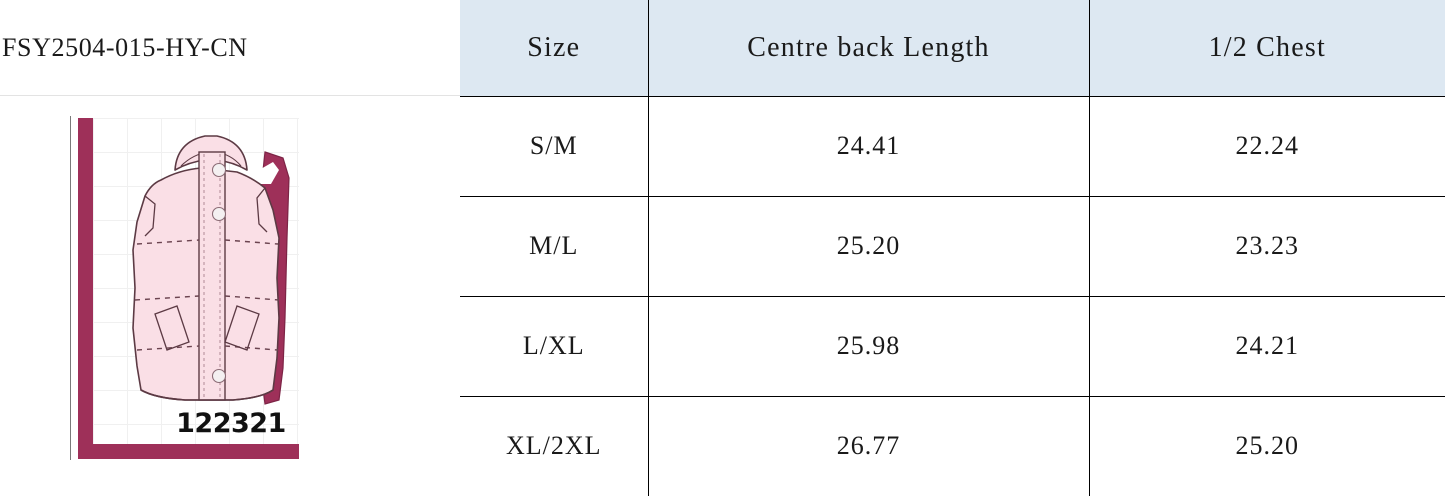 This screenshot has width=1445, height=496. Describe the element at coordinates (85, 288) in the screenshot. I see `frame-left-bar` at that location.